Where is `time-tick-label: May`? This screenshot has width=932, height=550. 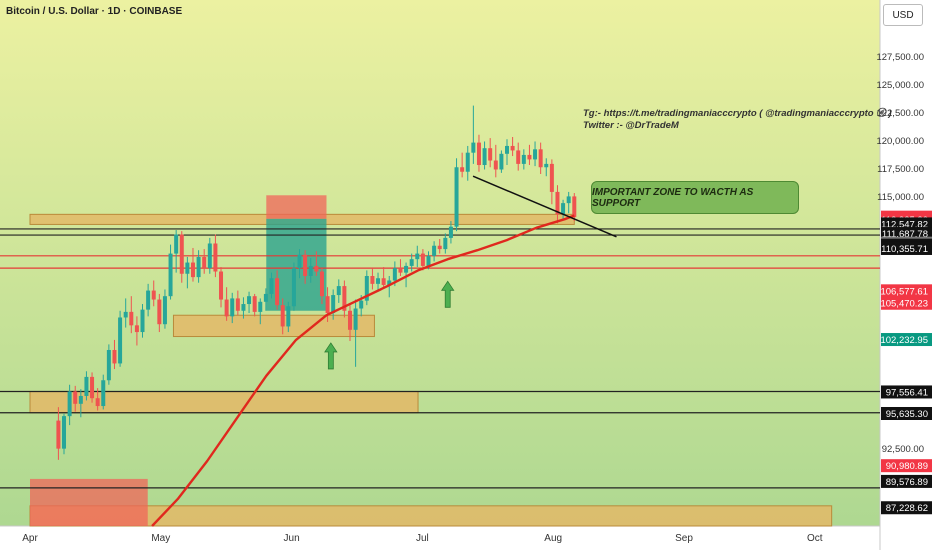 time-tick-label: May is located at coordinates (160, 538).